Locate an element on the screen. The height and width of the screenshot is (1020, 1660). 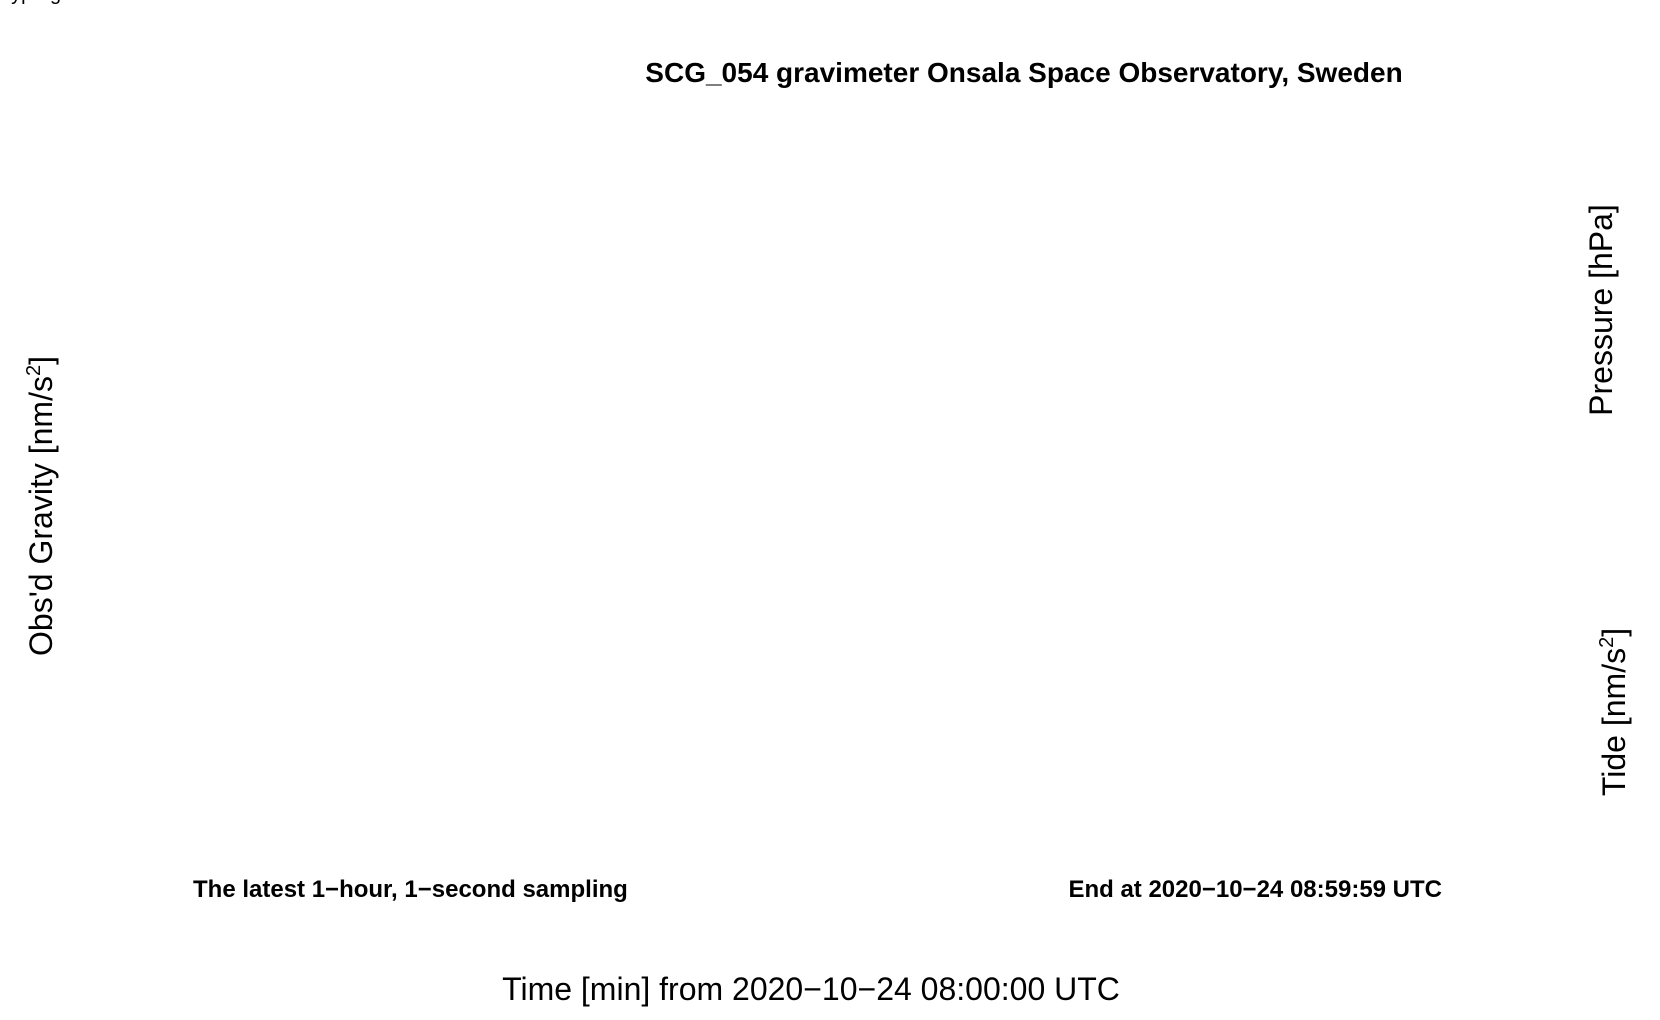
y-axis-title-tide: Tide [nm/s2] is located at coordinates (1614, 712).